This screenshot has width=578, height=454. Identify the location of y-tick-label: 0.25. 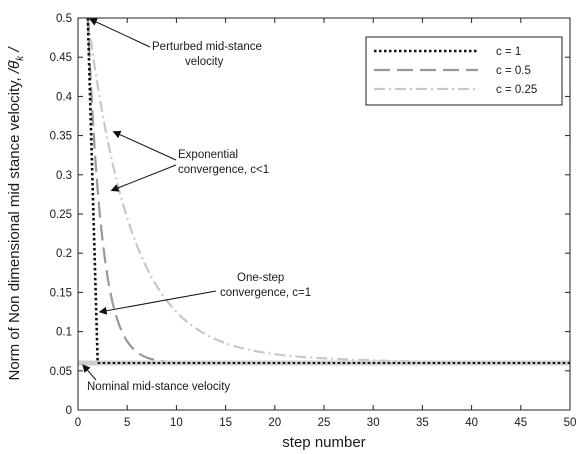
(61, 215).